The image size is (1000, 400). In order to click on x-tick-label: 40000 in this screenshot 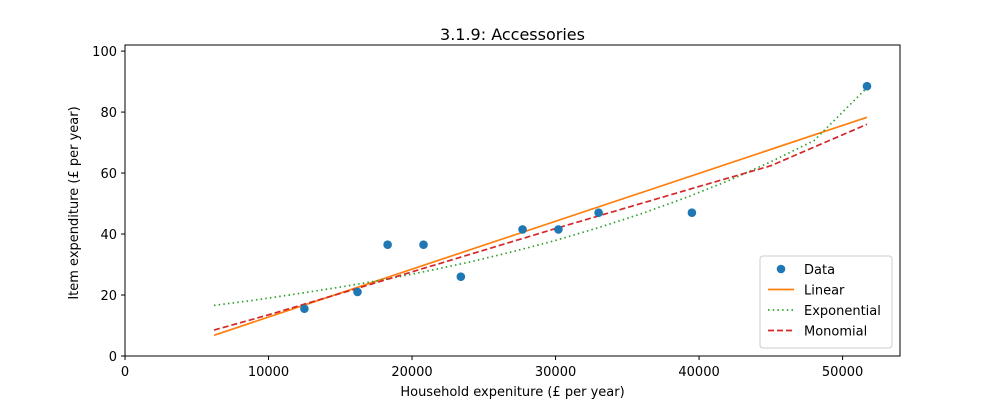, I will do `click(698, 372)`.